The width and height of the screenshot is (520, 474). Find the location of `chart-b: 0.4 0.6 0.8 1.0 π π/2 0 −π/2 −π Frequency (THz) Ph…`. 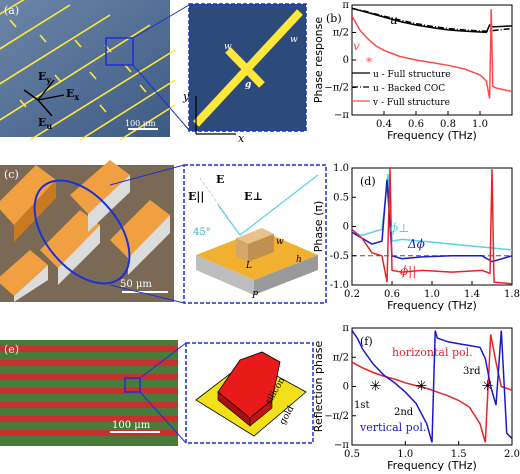

chart-b: 0.4 0.6 0.8 1.0 π π/2 0 −π/2 −π Frequency (THz) Ph… is located at coordinates (412, 71).